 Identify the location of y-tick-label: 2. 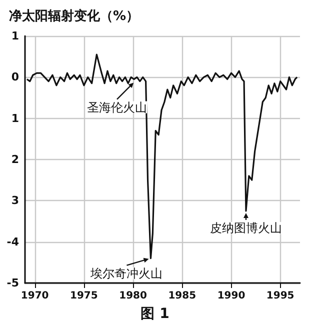
(15, 159).